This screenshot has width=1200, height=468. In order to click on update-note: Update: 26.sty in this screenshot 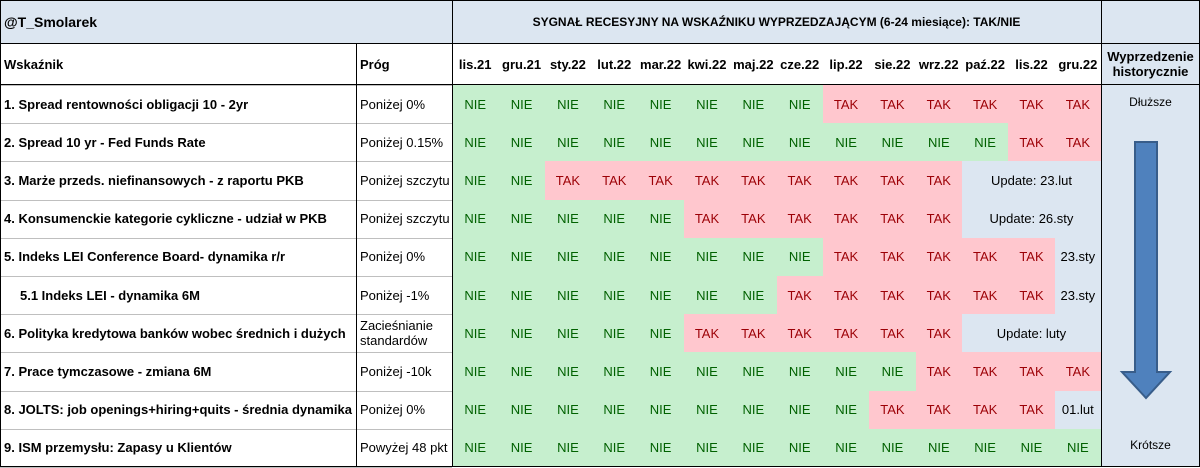, I will do `click(1031, 218)`.